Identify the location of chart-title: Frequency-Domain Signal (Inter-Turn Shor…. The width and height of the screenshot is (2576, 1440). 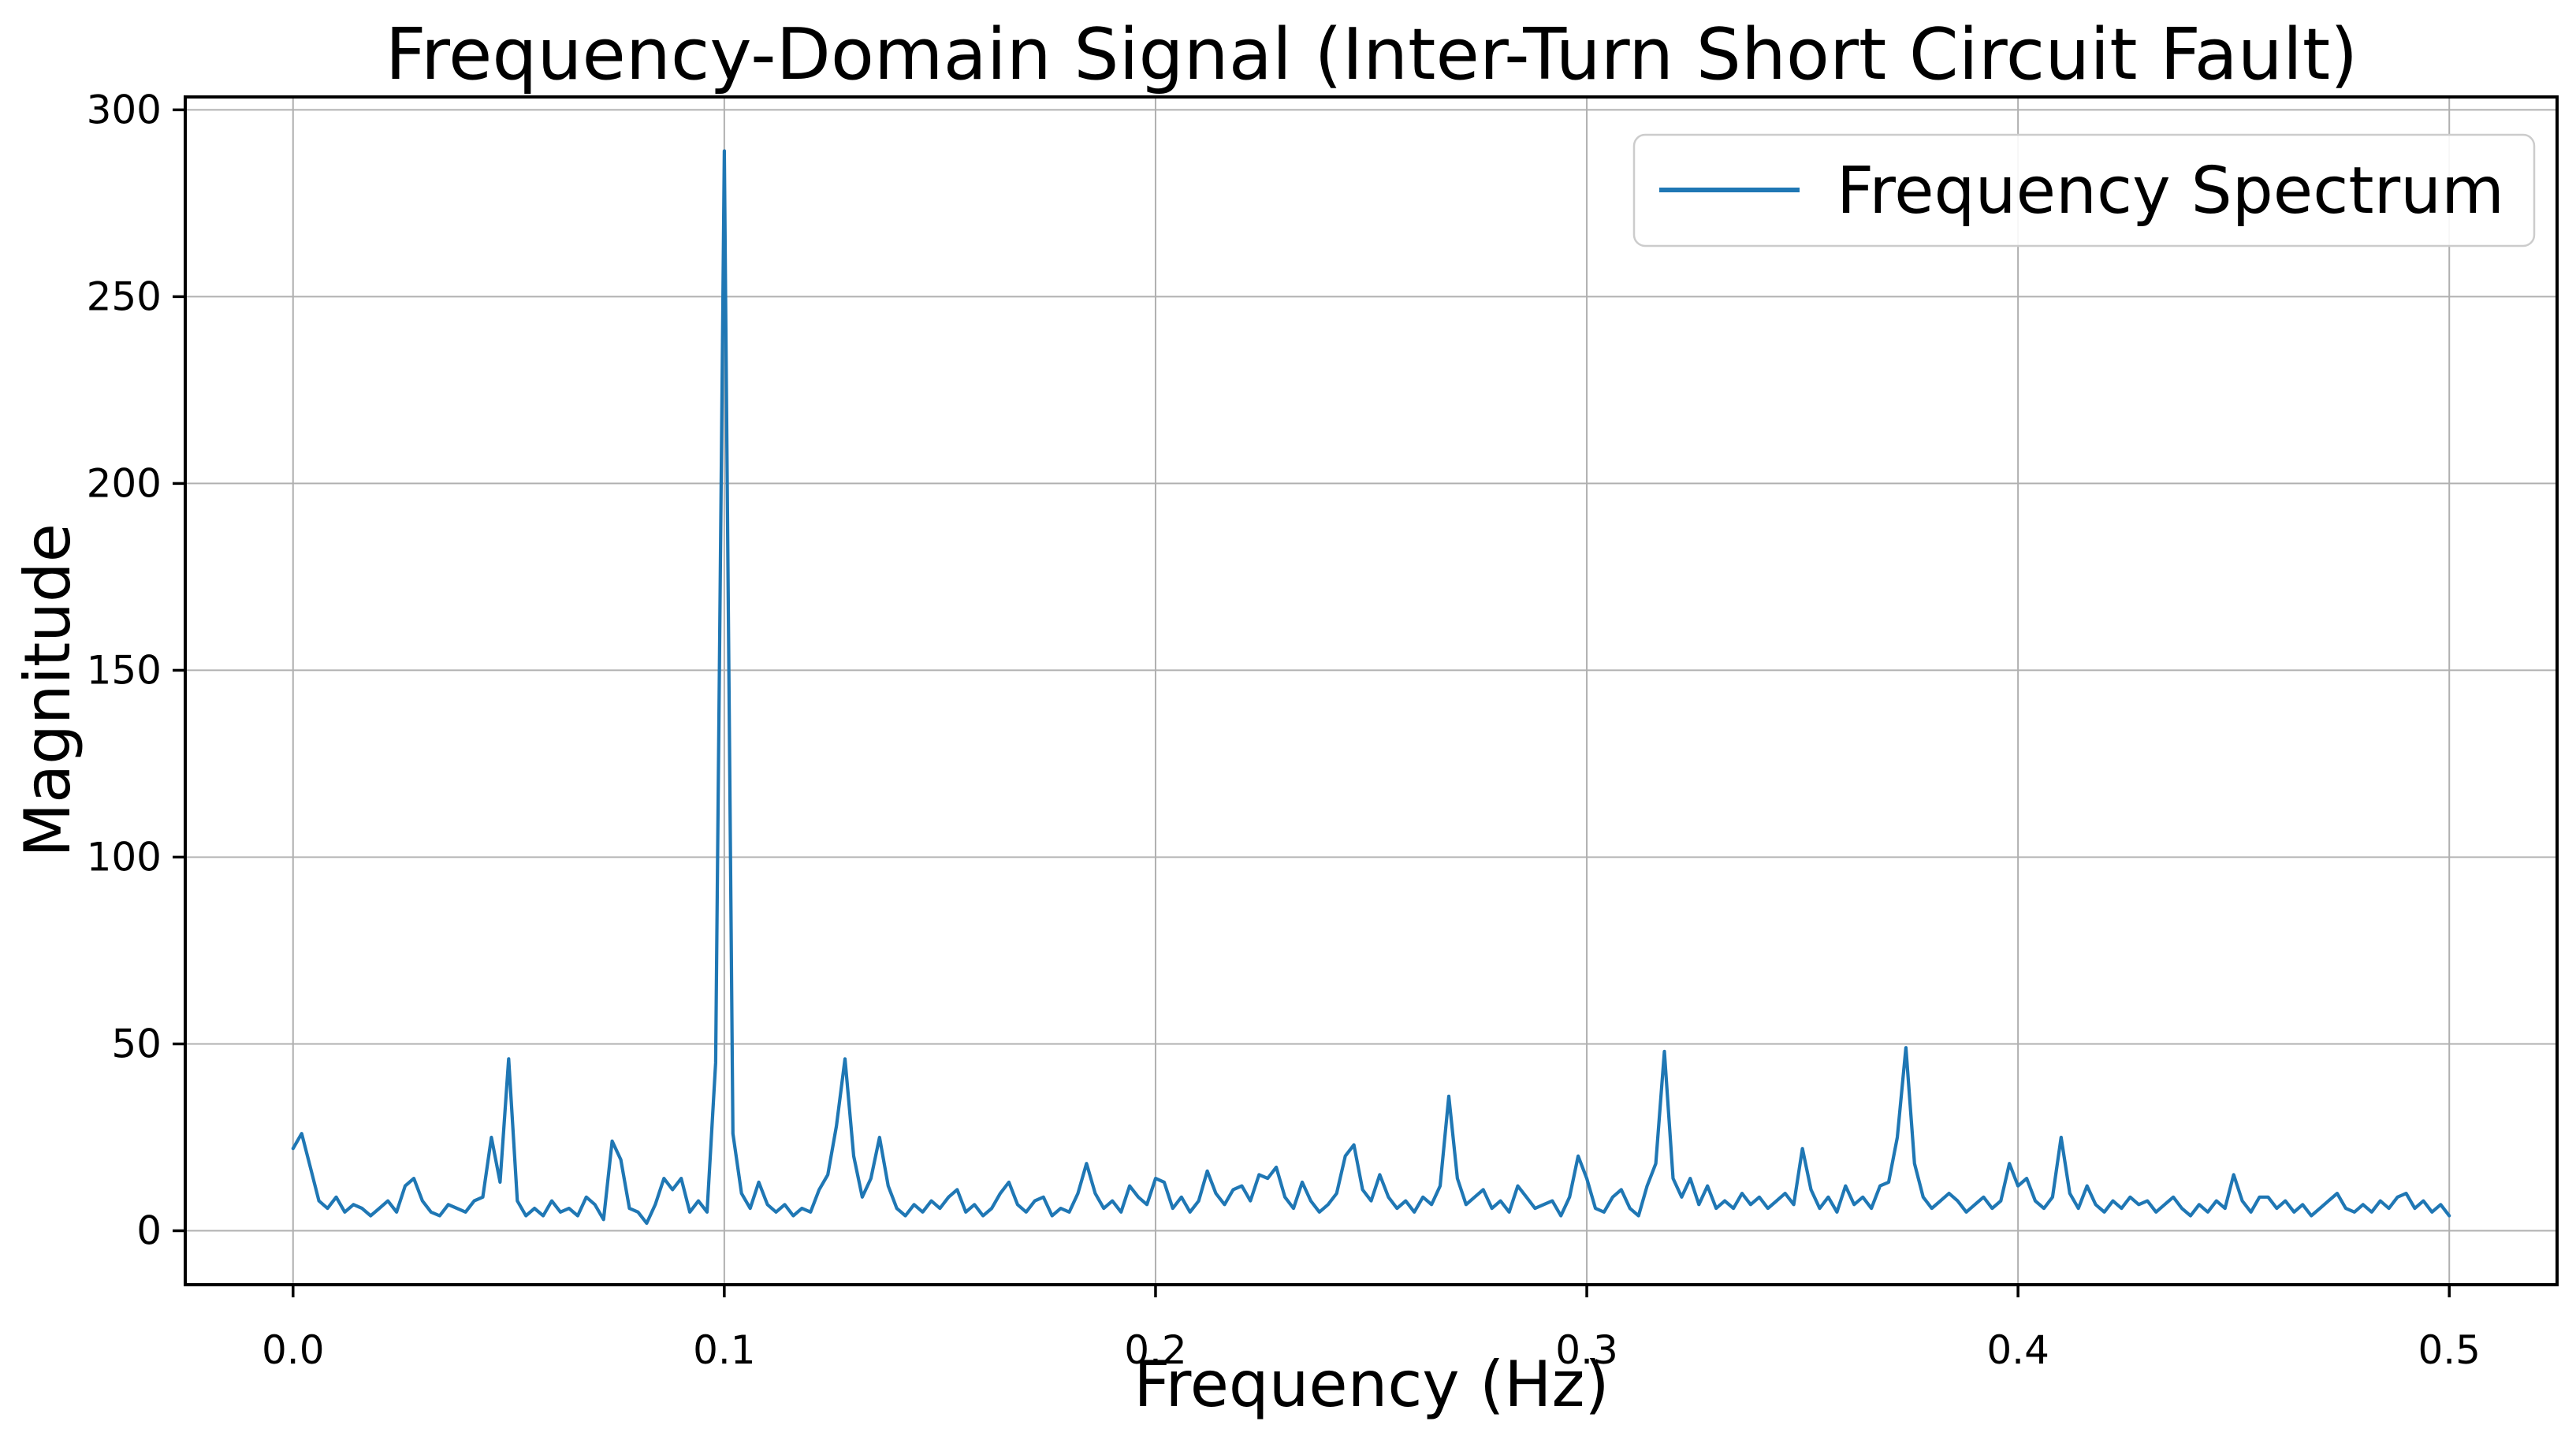
(1371, 55).